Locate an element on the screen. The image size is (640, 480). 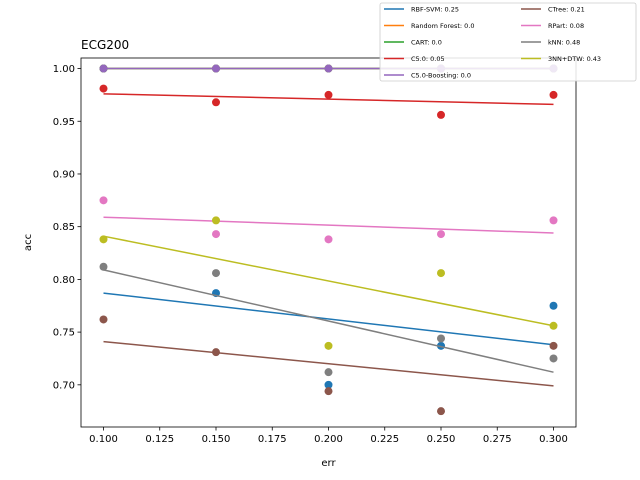
x-tick-label: 0.125 is located at coordinates (159, 439).